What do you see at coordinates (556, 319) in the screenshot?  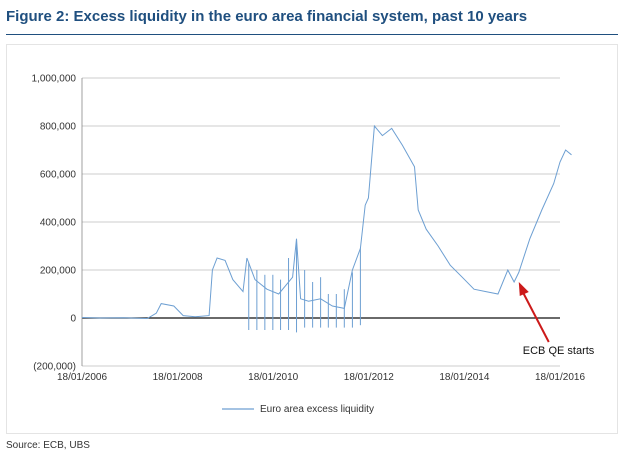 I see `annotation-ecb-qe: ECB QE starts` at bounding box center [556, 319].